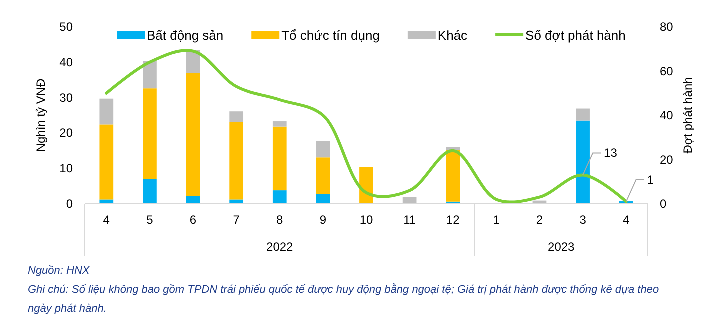  What do you see at coordinates (562, 247) in the screenshot?
I see `text: 2023` at bounding box center [562, 247].